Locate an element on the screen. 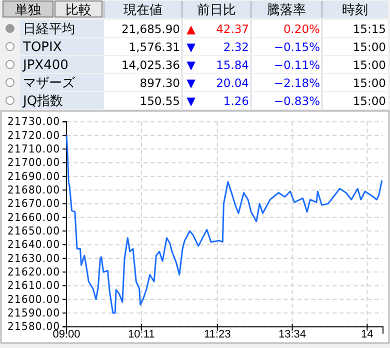 This screenshot has height=348, width=390. text: 2.32 is located at coordinates (236, 47).